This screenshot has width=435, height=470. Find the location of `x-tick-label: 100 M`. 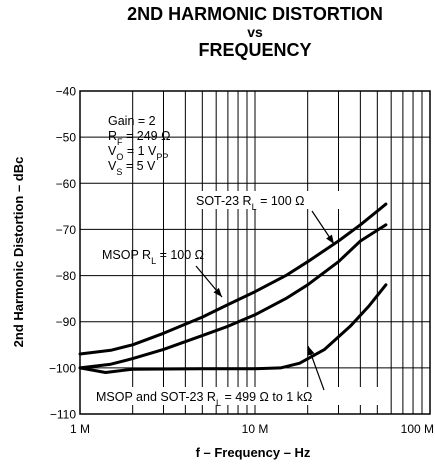

x-tick-label: 100 M is located at coordinates (417, 429).